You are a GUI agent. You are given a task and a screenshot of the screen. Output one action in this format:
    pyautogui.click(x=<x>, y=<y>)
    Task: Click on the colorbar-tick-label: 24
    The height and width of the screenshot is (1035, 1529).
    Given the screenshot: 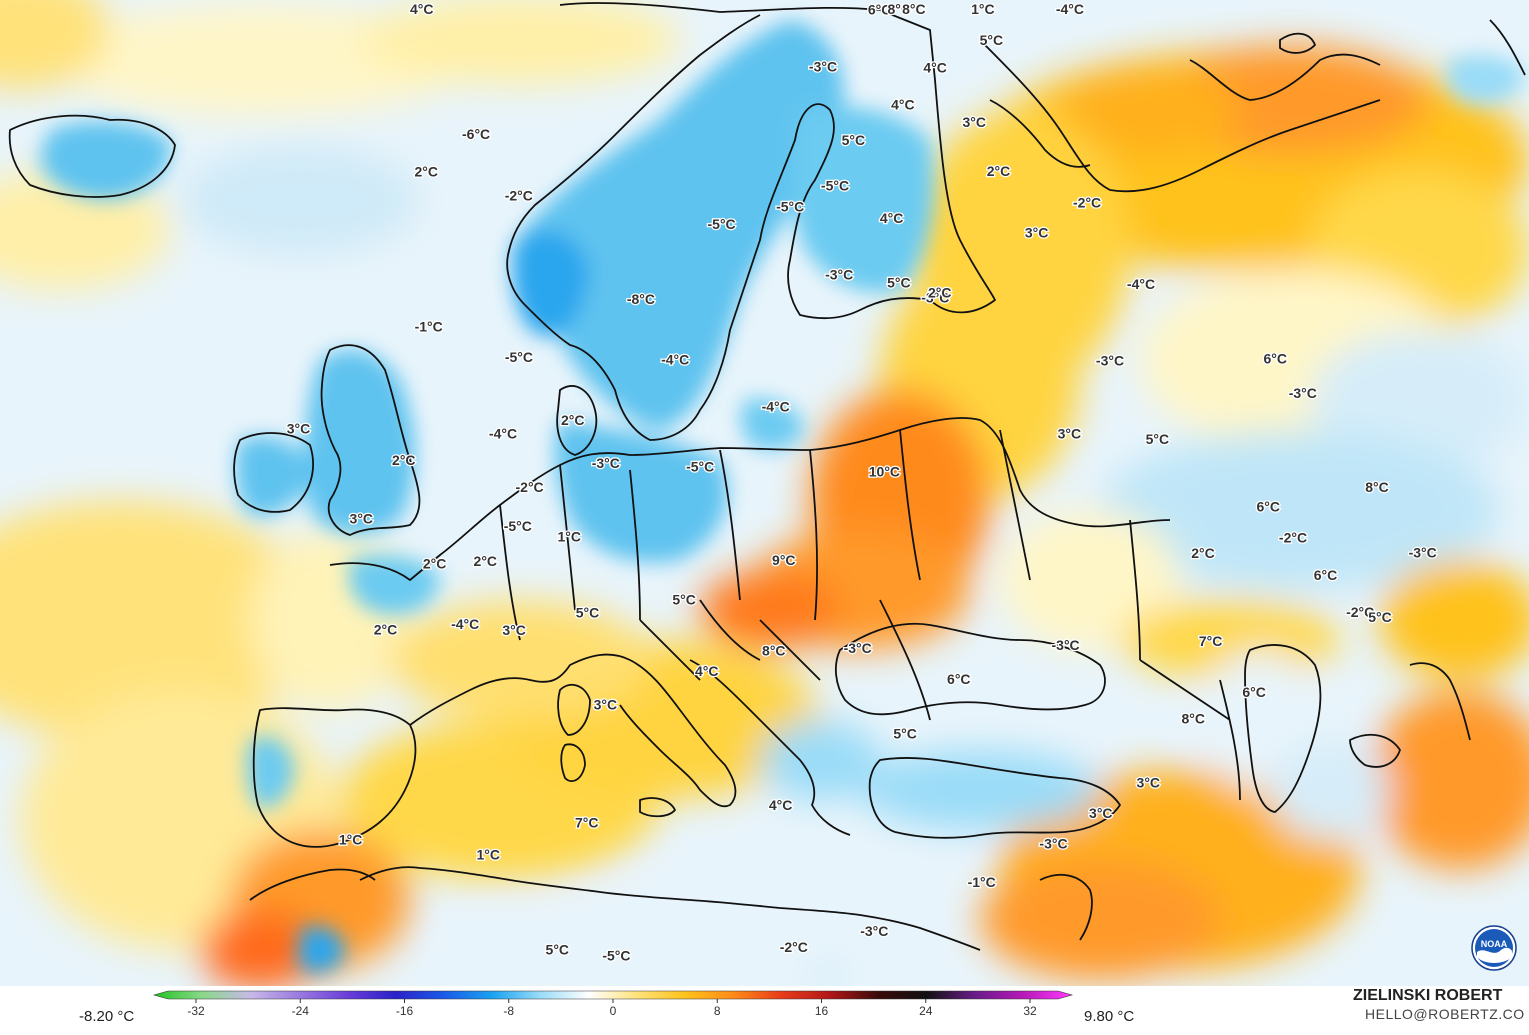 What is the action you would take?
    pyautogui.click(x=926, y=1011)
    